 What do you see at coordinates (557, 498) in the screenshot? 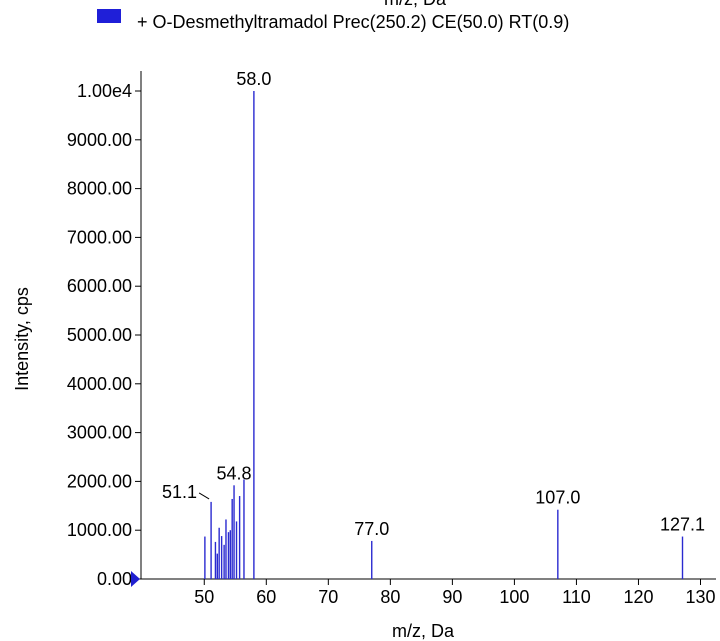
I see `peak-label: 107.0` at bounding box center [557, 498].